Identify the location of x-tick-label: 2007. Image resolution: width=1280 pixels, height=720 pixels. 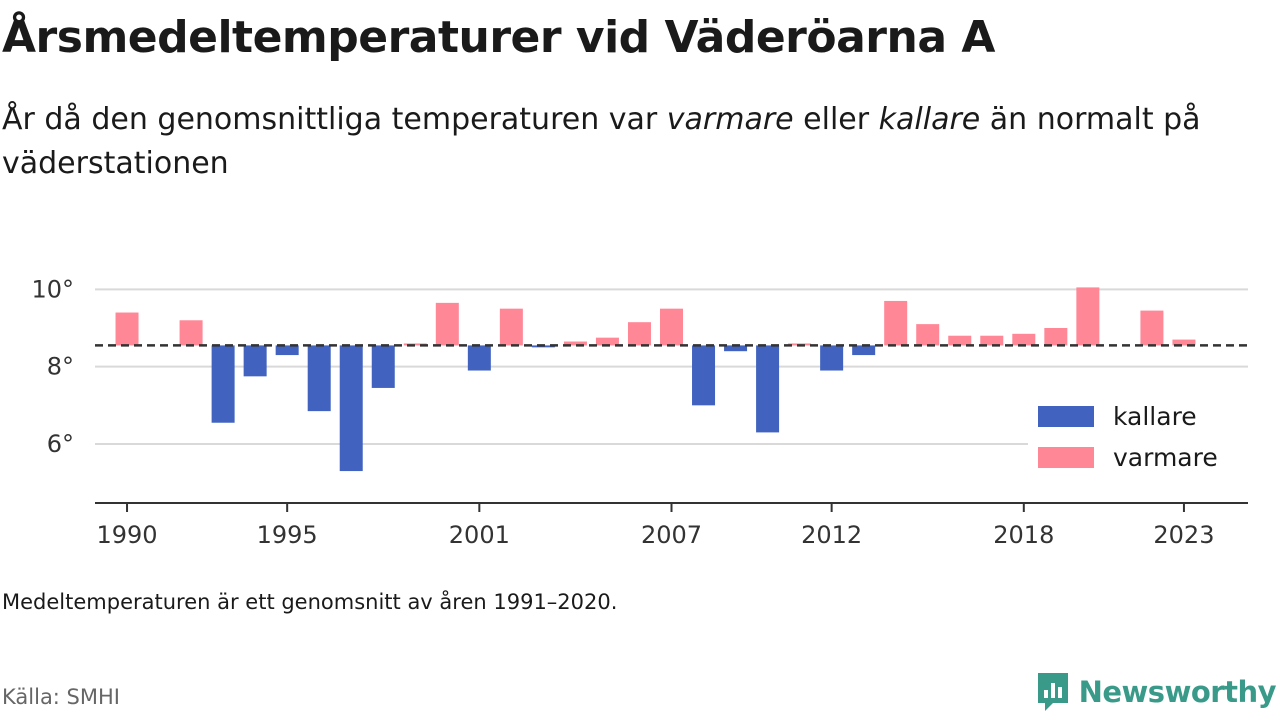
(671, 535).